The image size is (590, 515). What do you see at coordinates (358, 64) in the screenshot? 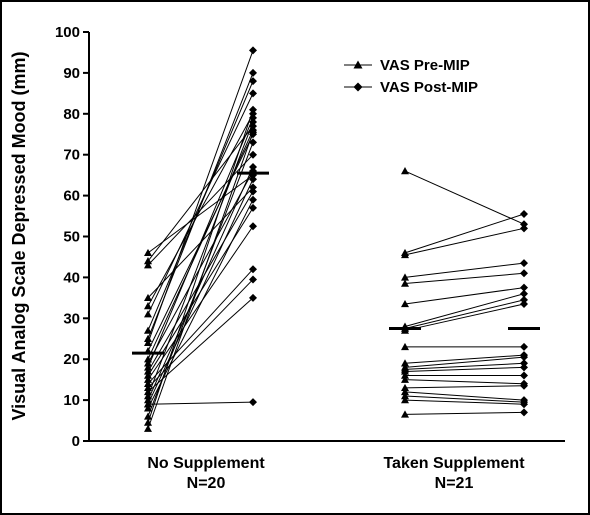
I see `legend-triangle-icon` at bounding box center [358, 64].